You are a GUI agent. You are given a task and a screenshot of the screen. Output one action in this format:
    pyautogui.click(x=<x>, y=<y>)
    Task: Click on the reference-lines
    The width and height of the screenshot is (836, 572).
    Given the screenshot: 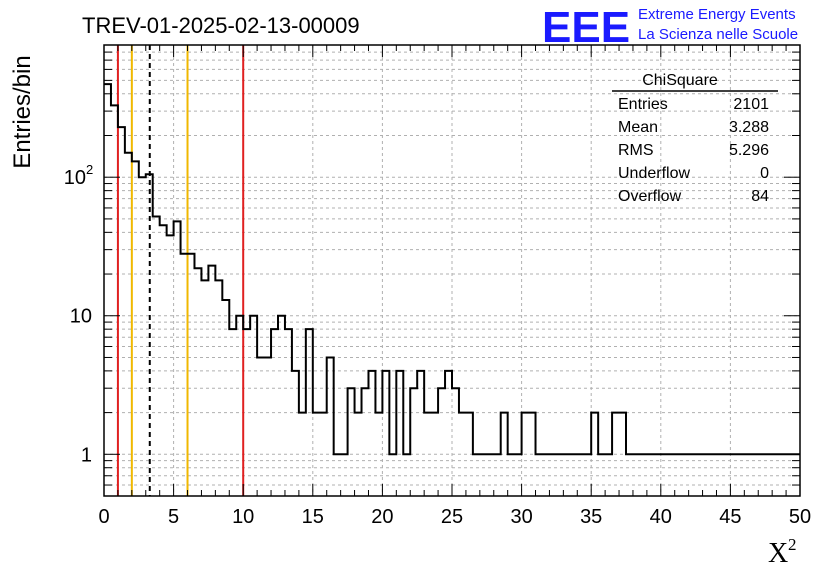 What is the action you would take?
    pyautogui.click(x=180, y=270)
    